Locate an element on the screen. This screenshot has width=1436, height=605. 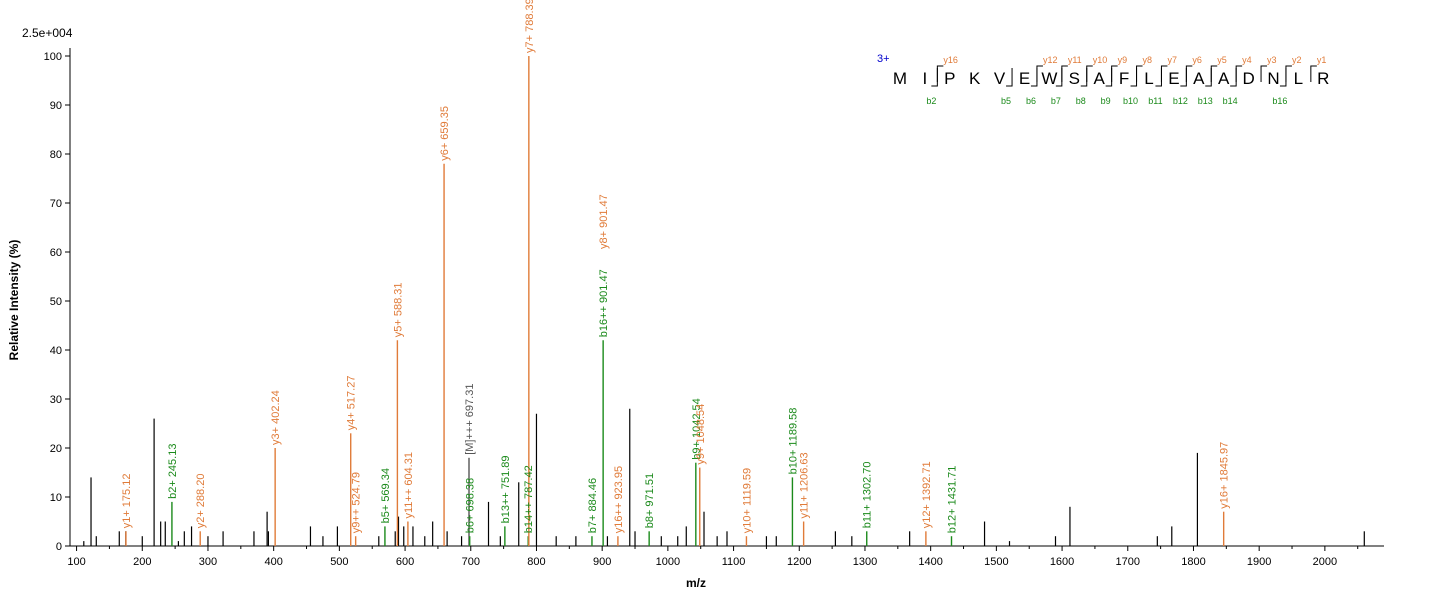
peak-label: y12+ 1392.71 is located at coordinates (927, 494).